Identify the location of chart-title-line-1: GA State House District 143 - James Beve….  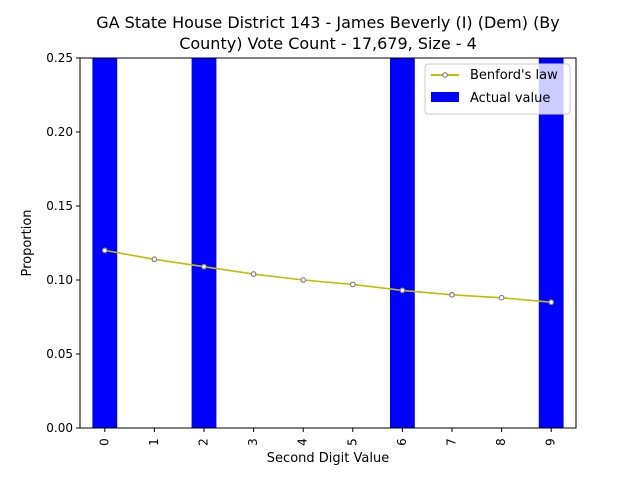
(328, 22).